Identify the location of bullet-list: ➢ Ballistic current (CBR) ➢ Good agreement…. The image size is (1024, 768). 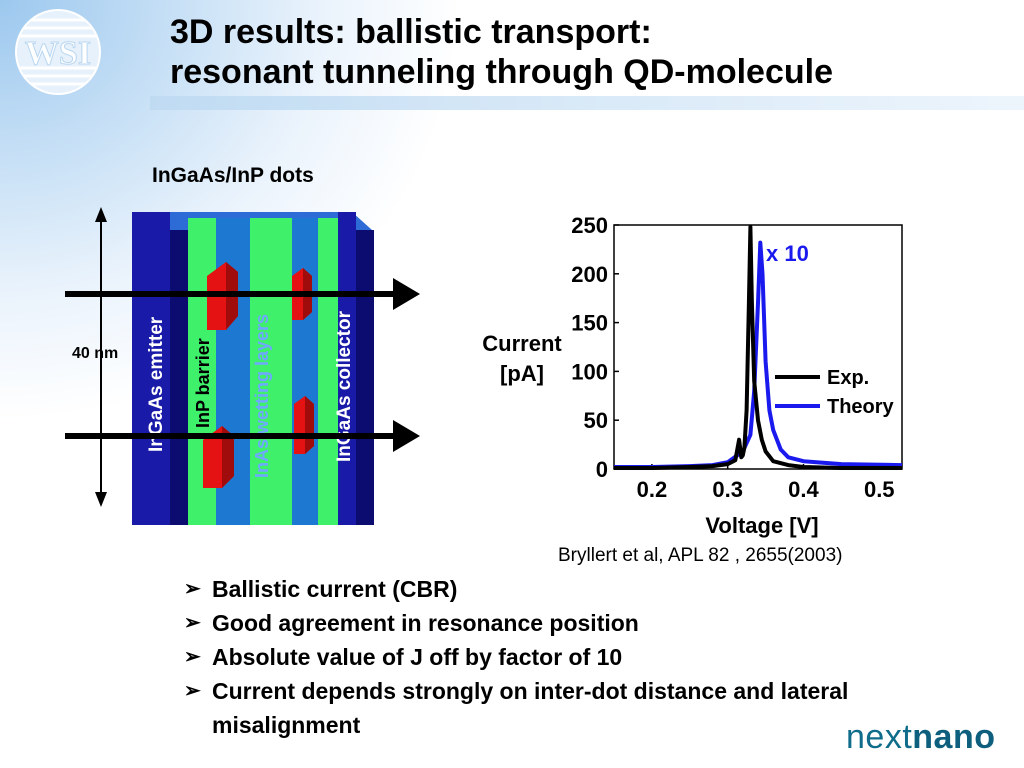
(518, 657).